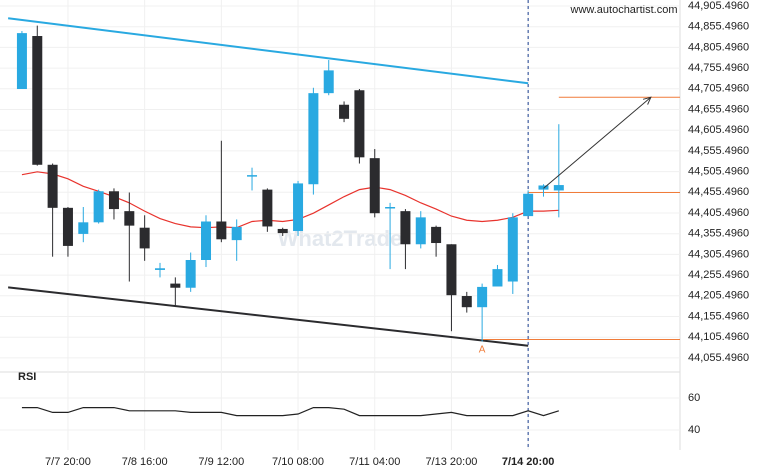  Describe the element at coordinates (718, 130) in the screenshot. I see `y-tick-label: 44,605.4960` at that location.